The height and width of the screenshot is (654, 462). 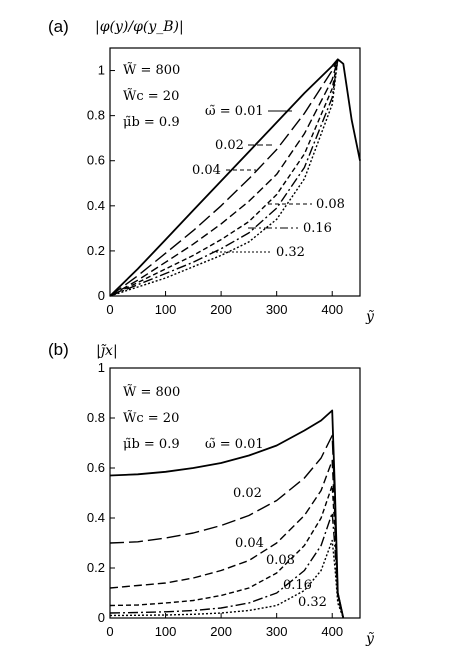 I want to click on panel-a-param-wc: W̃c = 20, so click(x=151, y=96).